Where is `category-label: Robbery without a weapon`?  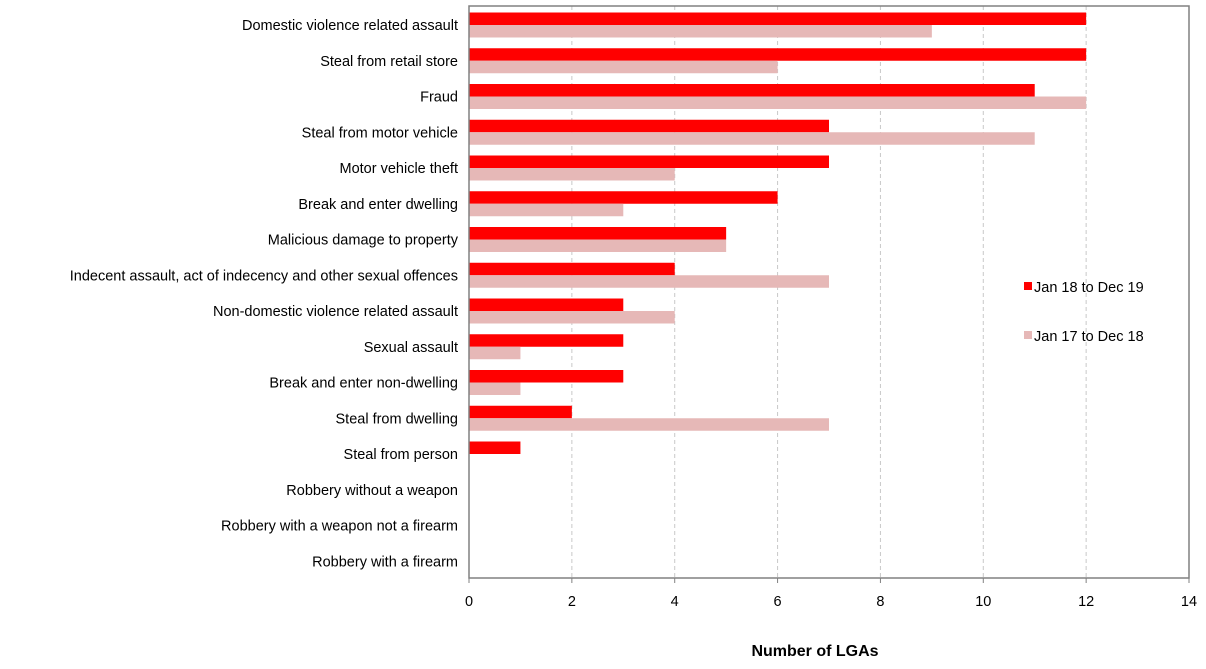 category-label: Robbery without a weapon is located at coordinates (372, 491).